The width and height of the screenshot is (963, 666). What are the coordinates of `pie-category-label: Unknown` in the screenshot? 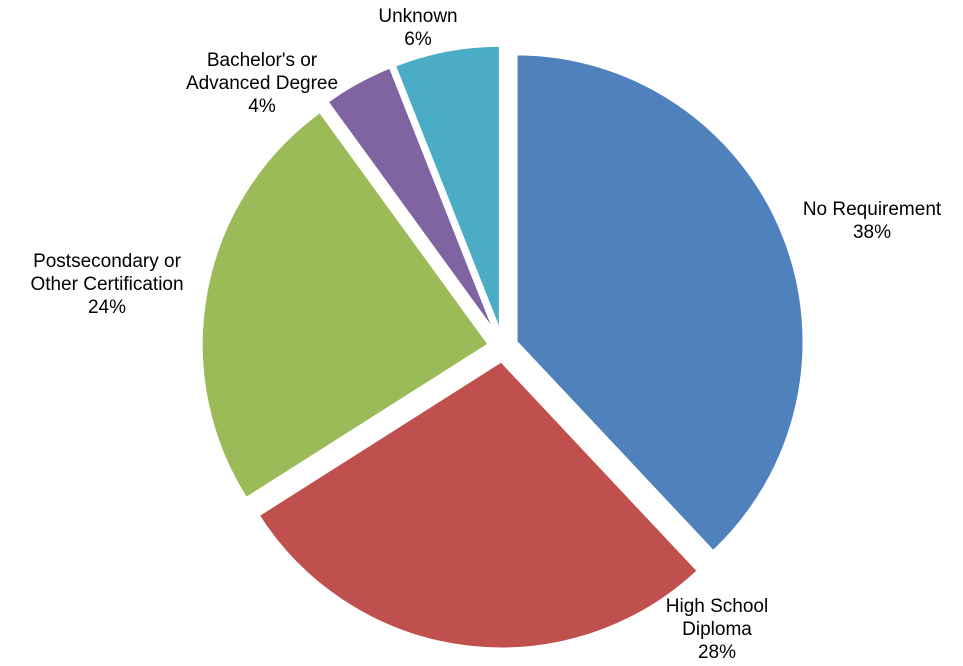 It's located at (417, 16).